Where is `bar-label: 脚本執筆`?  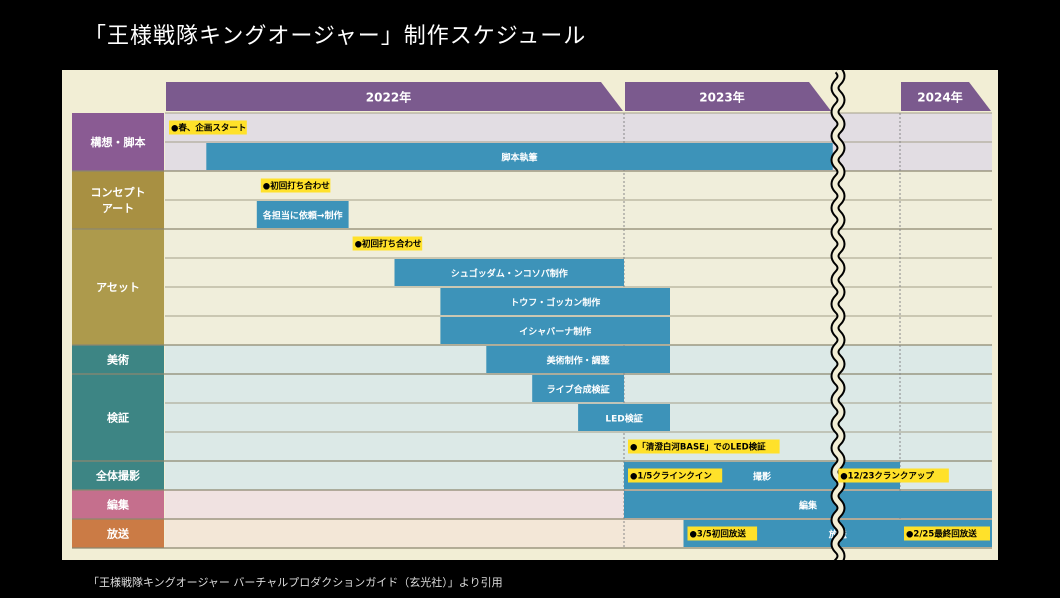 bar-label: 脚本執筆 is located at coordinates (520, 158).